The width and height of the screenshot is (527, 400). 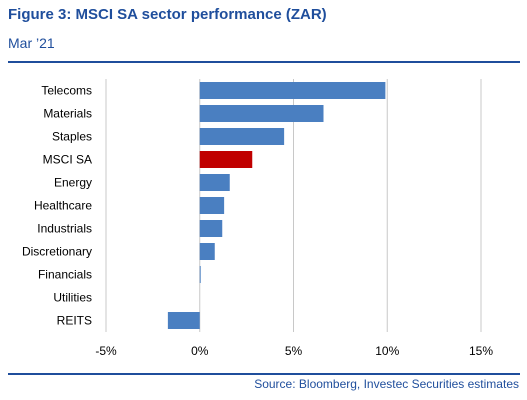 I want to click on bar-healthcare, so click(x=212, y=205).